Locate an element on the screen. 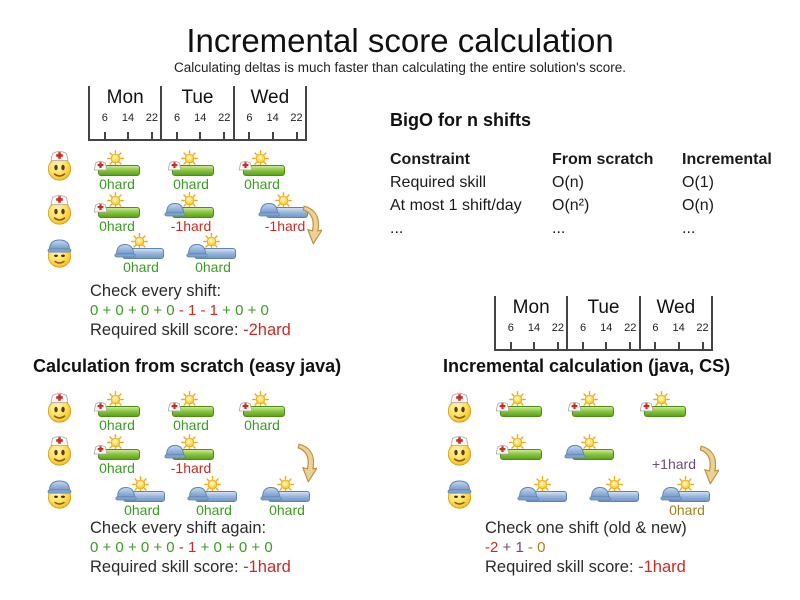 The width and height of the screenshot is (800, 600). bigo-col-header: Constraint is located at coordinates (430, 159).